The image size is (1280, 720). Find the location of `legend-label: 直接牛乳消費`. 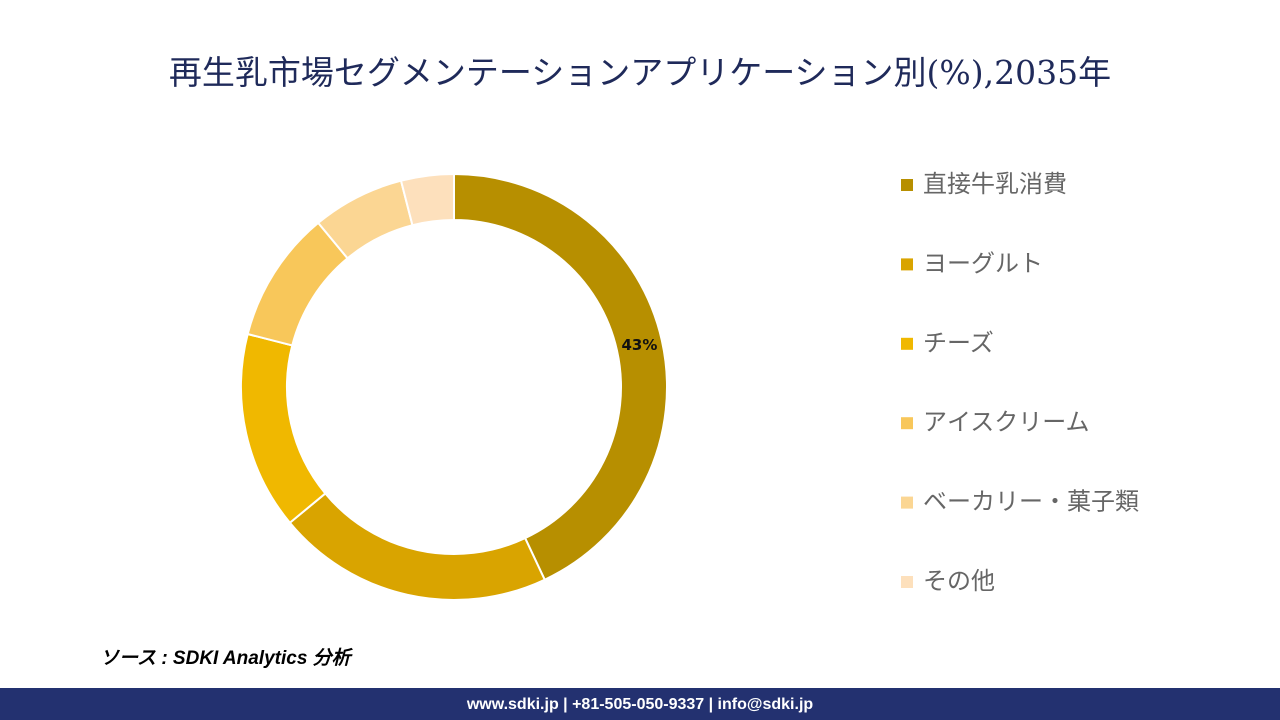

legend-label: 直接牛乳消費 is located at coordinates (995, 184).